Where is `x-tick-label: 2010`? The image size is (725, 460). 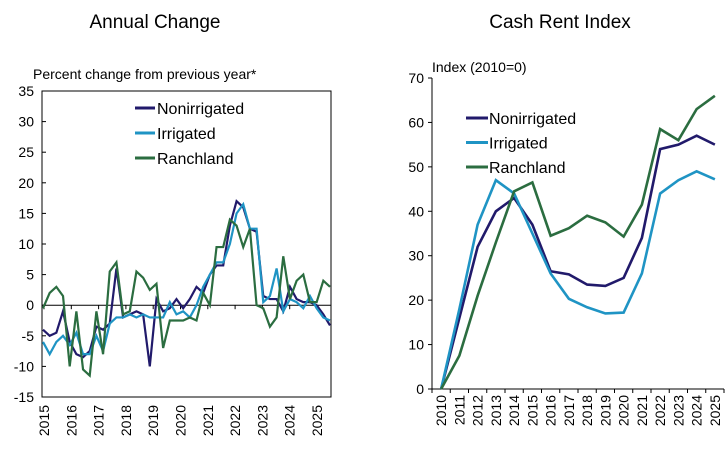 x-tick-label: 2010 is located at coordinates (441, 410).